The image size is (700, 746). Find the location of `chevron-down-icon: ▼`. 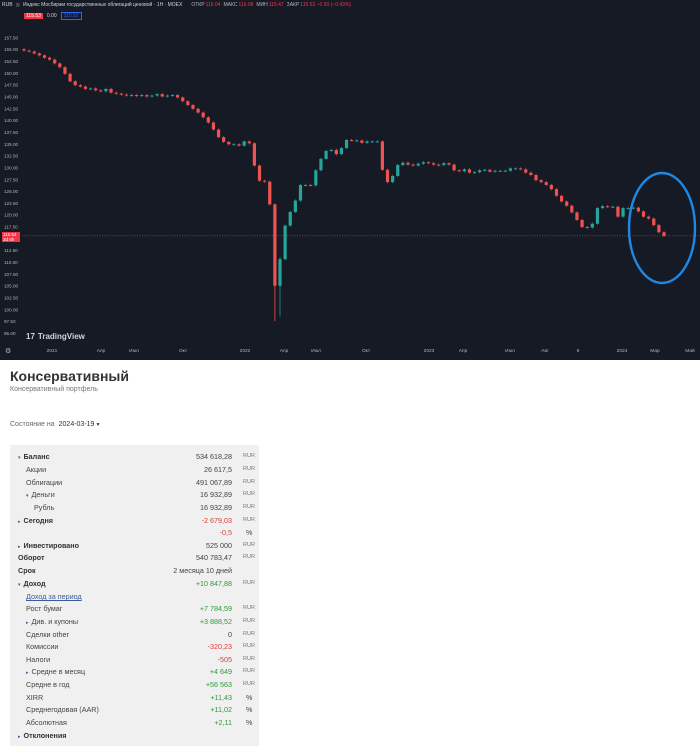

chevron-down-icon: ▼ is located at coordinates (98, 424).